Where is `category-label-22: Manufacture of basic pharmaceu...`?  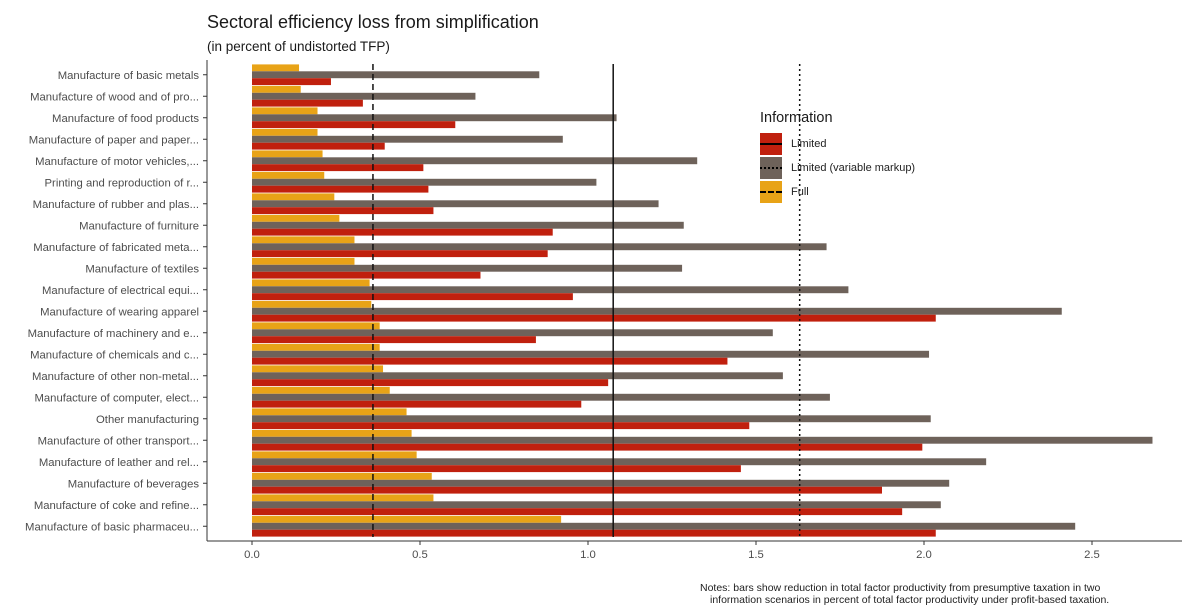
category-label-22: Manufacture of basic pharmaceu... is located at coordinates (112, 527).